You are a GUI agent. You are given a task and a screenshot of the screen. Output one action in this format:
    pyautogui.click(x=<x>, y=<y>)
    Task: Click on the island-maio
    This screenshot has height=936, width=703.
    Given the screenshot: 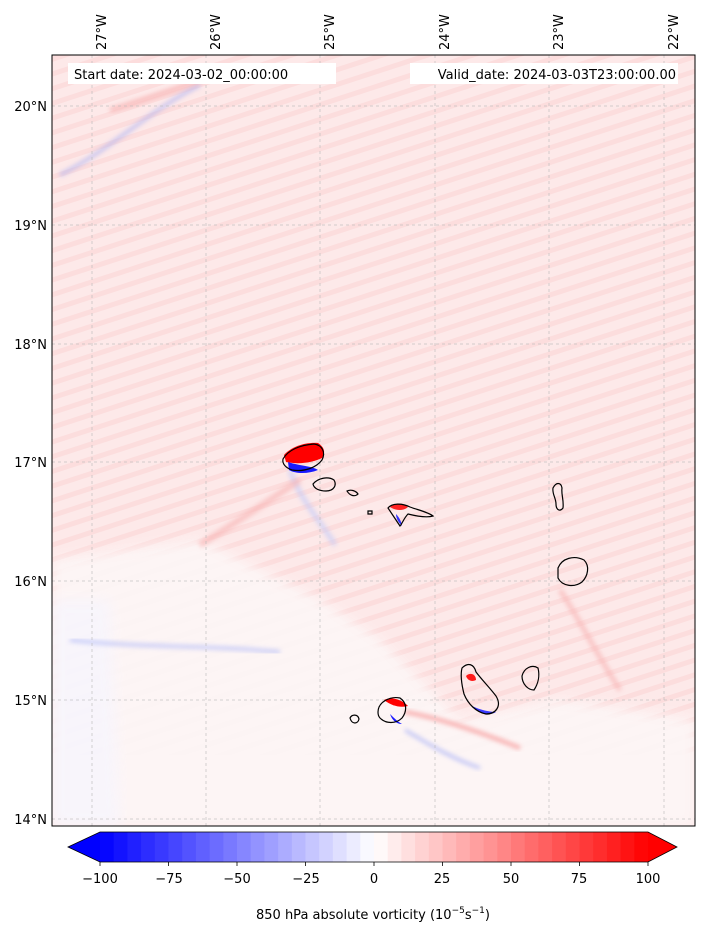 What is the action you would take?
    pyautogui.click(x=530, y=678)
    